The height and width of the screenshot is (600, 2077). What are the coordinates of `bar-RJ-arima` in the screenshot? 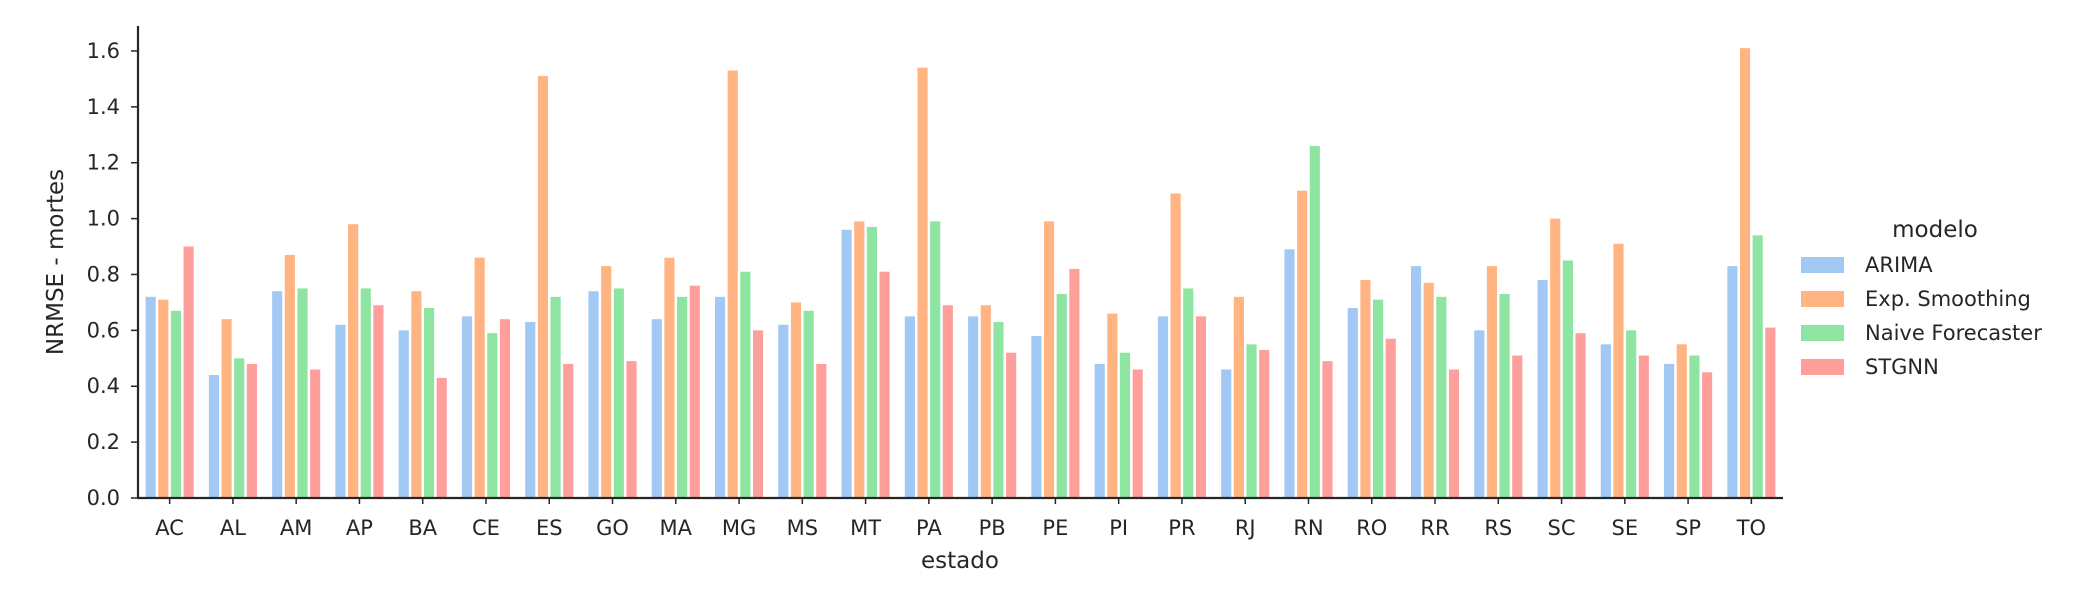 It's located at (1226, 433).